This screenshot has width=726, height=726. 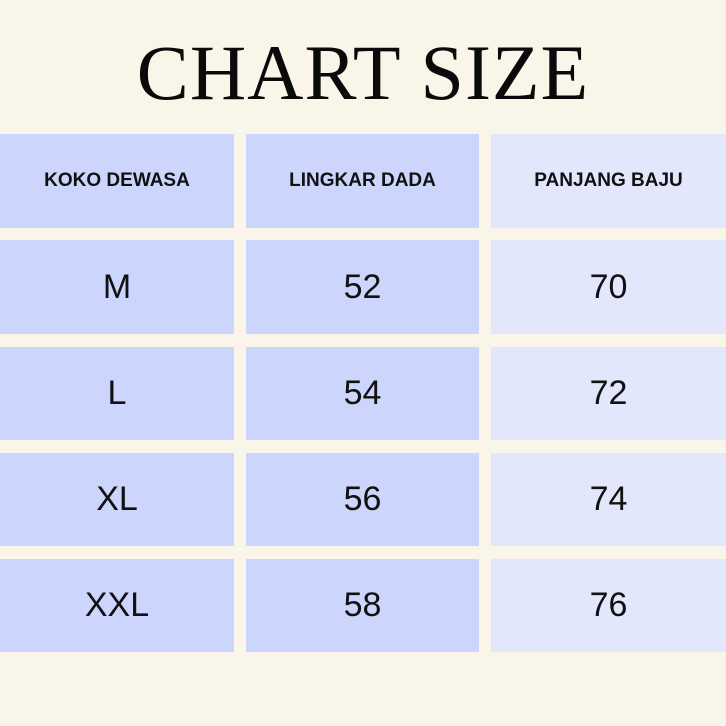 What do you see at coordinates (608, 393) in the screenshot?
I see `table-cell: 72` at bounding box center [608, 393].